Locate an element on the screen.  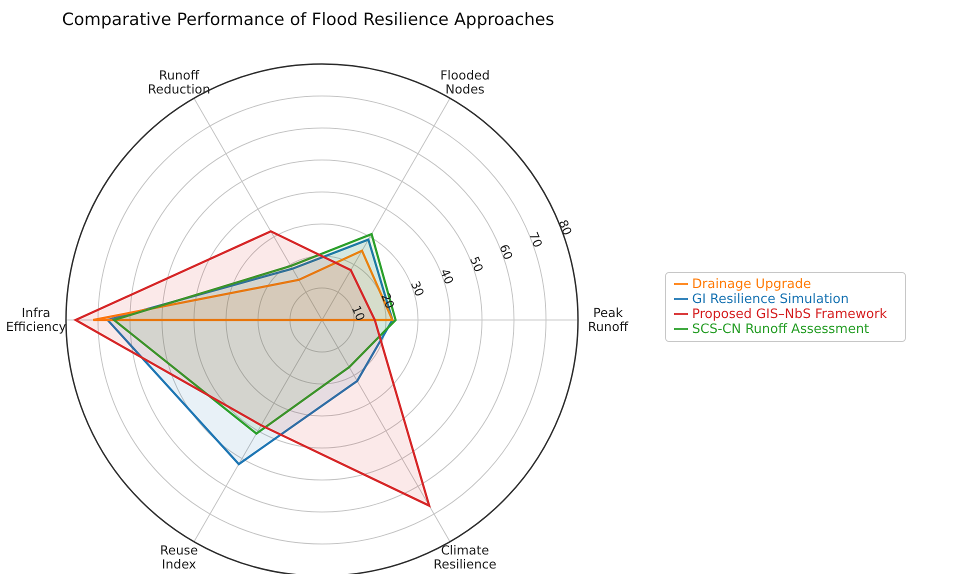
legend-label: GI Resilience Simulation is located at coordinates (770, 299).